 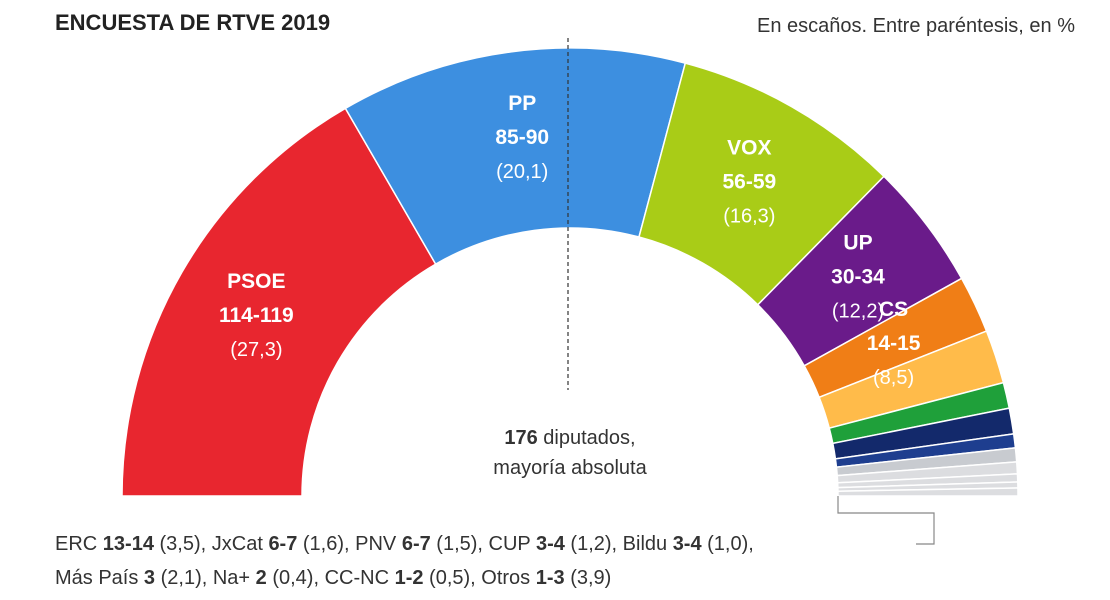 What do you see at coordinates (326, 544) in the screenshot?
I see `legend-pct-jxcat: (1,6),` at bounding box center [326, 544].